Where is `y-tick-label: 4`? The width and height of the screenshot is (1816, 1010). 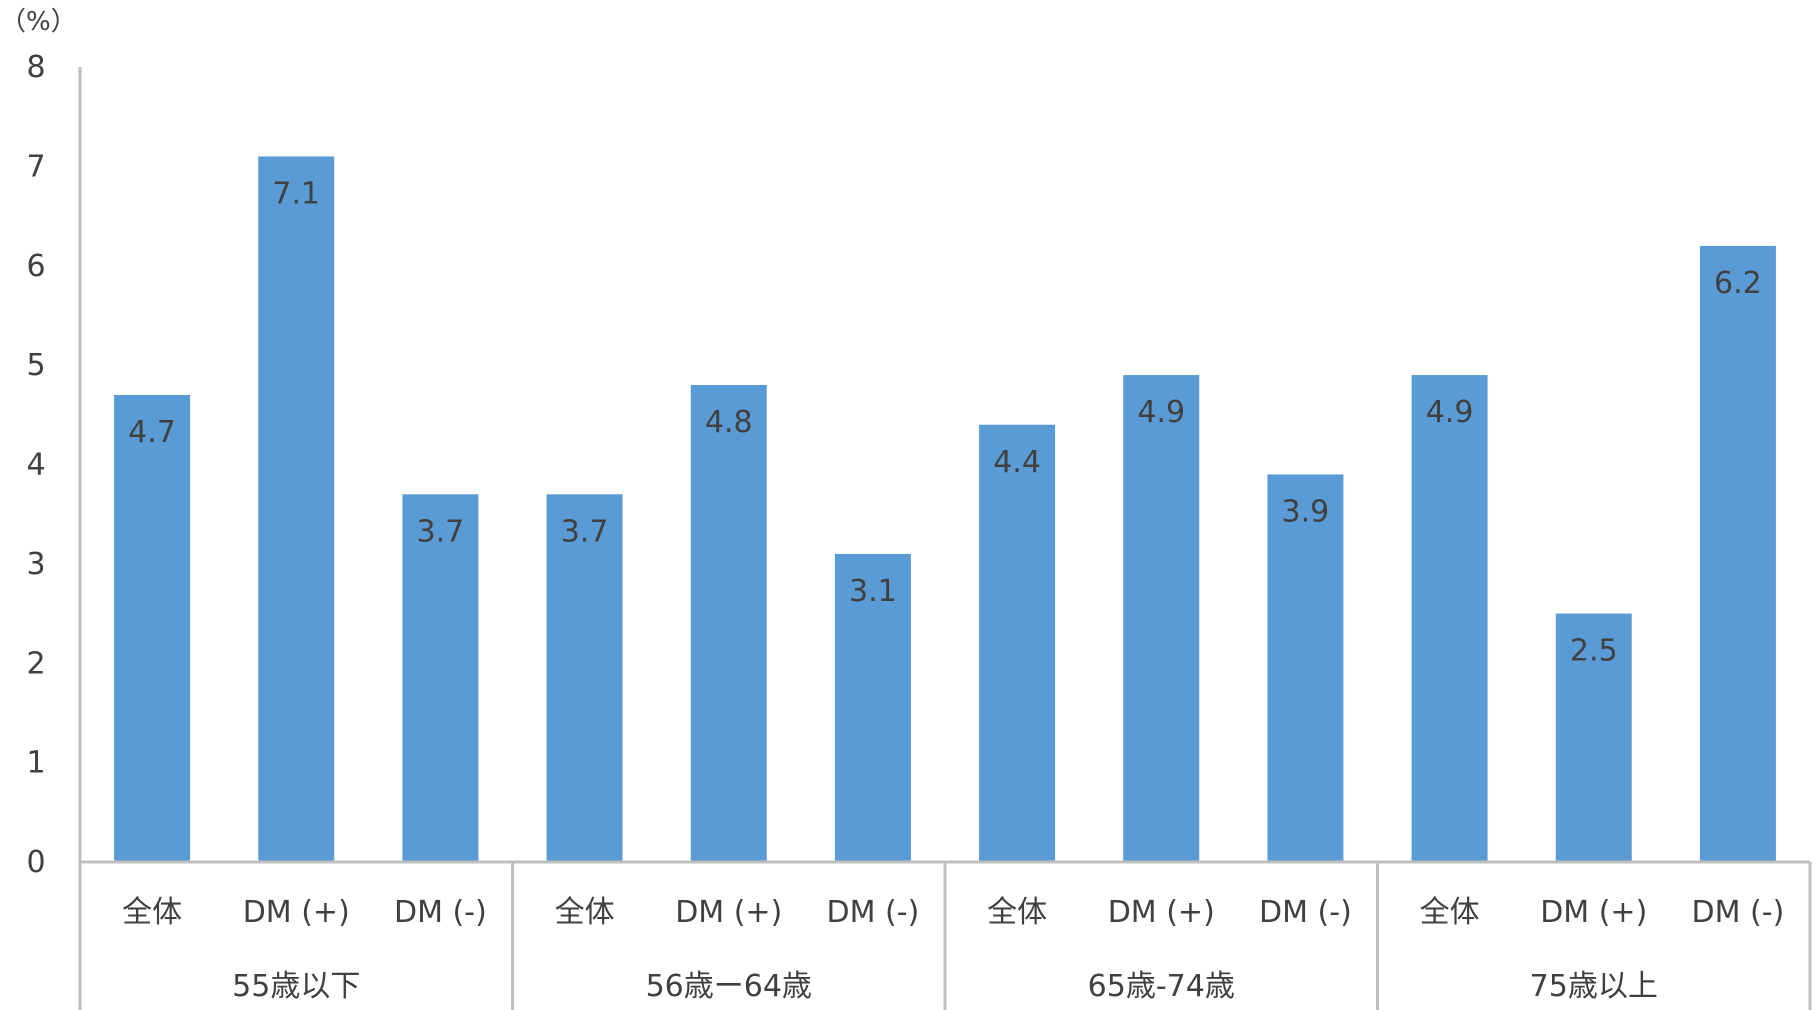
y-tick-label: 4 is located at coordinates (35, 465).